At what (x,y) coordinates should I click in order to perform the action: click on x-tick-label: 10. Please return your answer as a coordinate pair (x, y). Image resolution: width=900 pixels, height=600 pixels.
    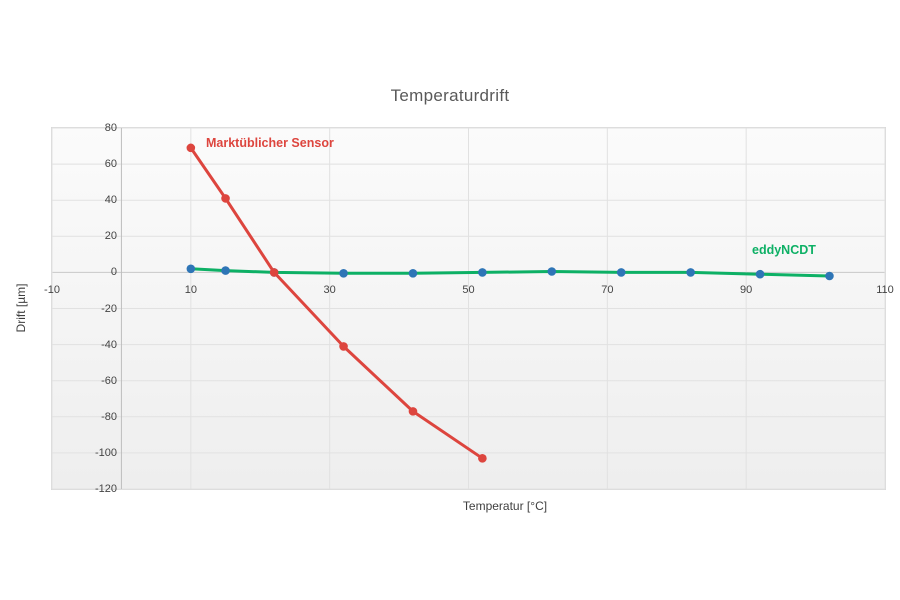
    Looking at the image, I should click on (190, 290).